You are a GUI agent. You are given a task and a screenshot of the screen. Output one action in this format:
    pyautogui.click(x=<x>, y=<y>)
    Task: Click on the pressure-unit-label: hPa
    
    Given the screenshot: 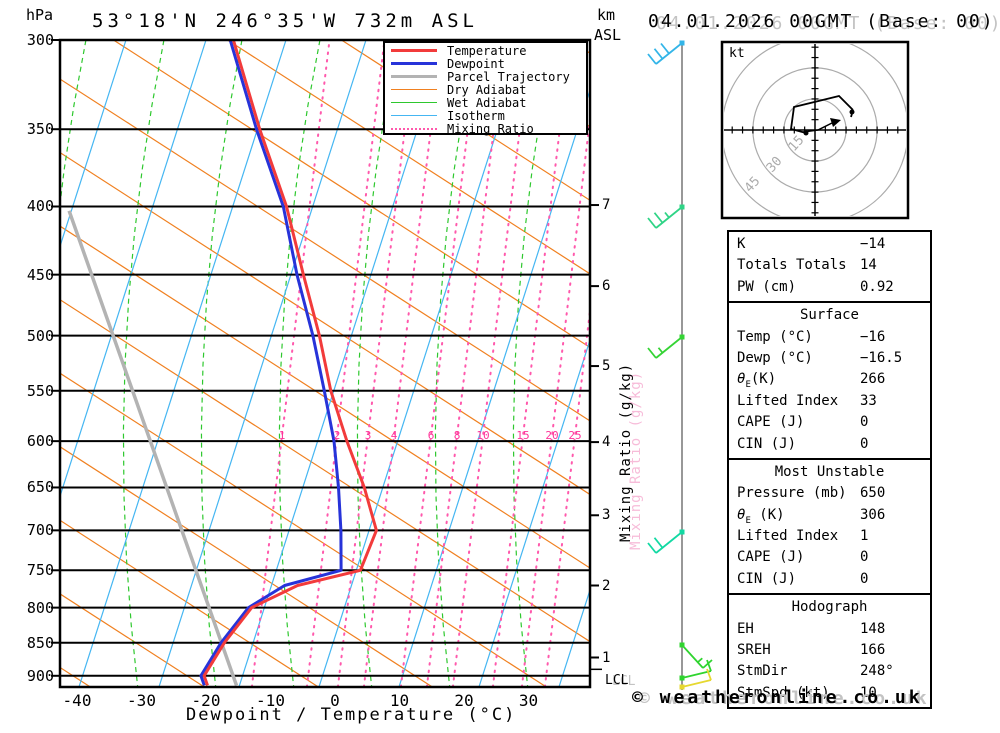 What is the action you would take?
    pyautogui.click(x=40, y=15)
    